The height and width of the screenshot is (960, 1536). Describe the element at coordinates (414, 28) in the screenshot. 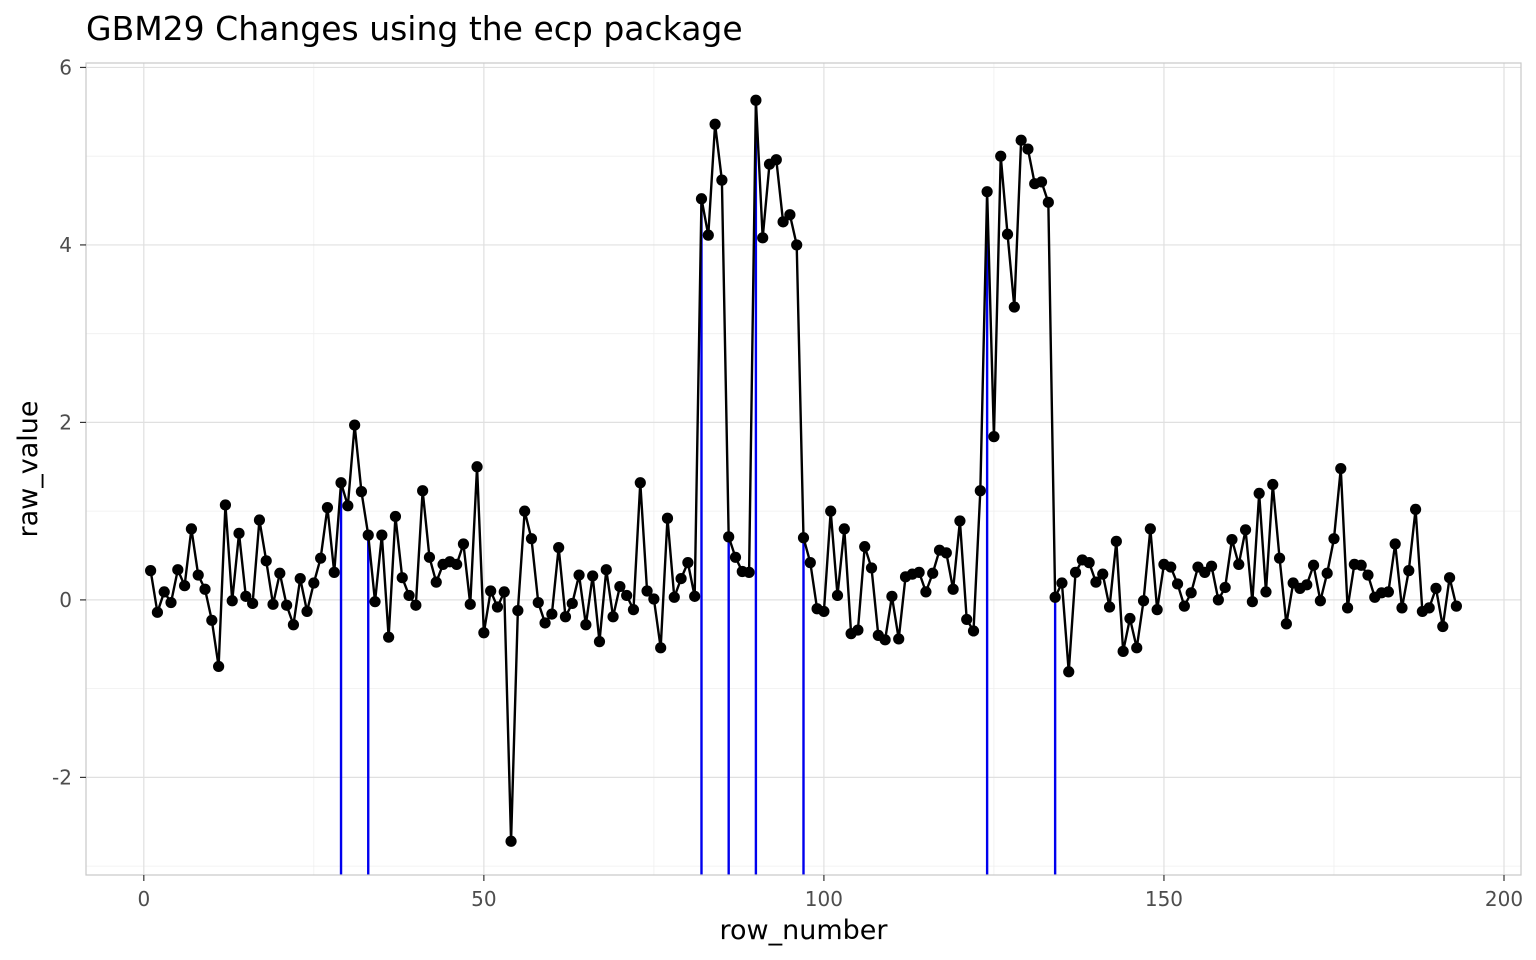

I see `chart-title: GBM29 Changes using the ecp package` at that location.